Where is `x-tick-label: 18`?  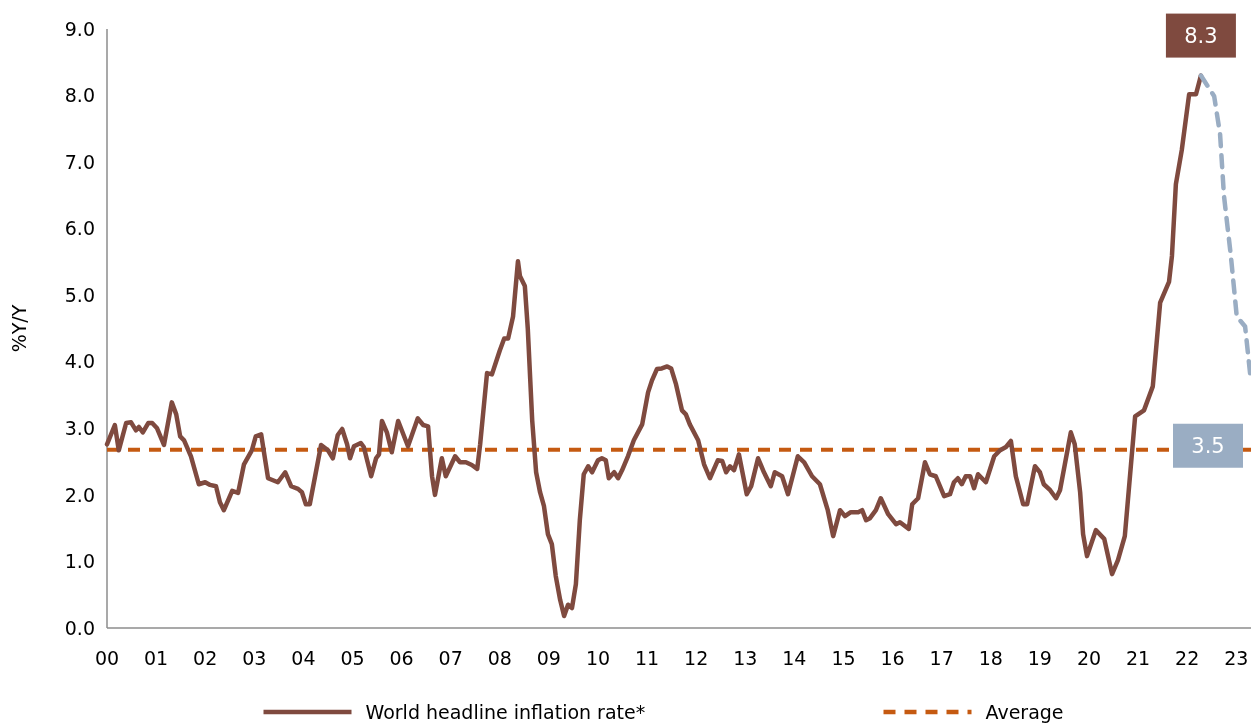 x-tick-label: 18 is located at coordinates (990, 657).